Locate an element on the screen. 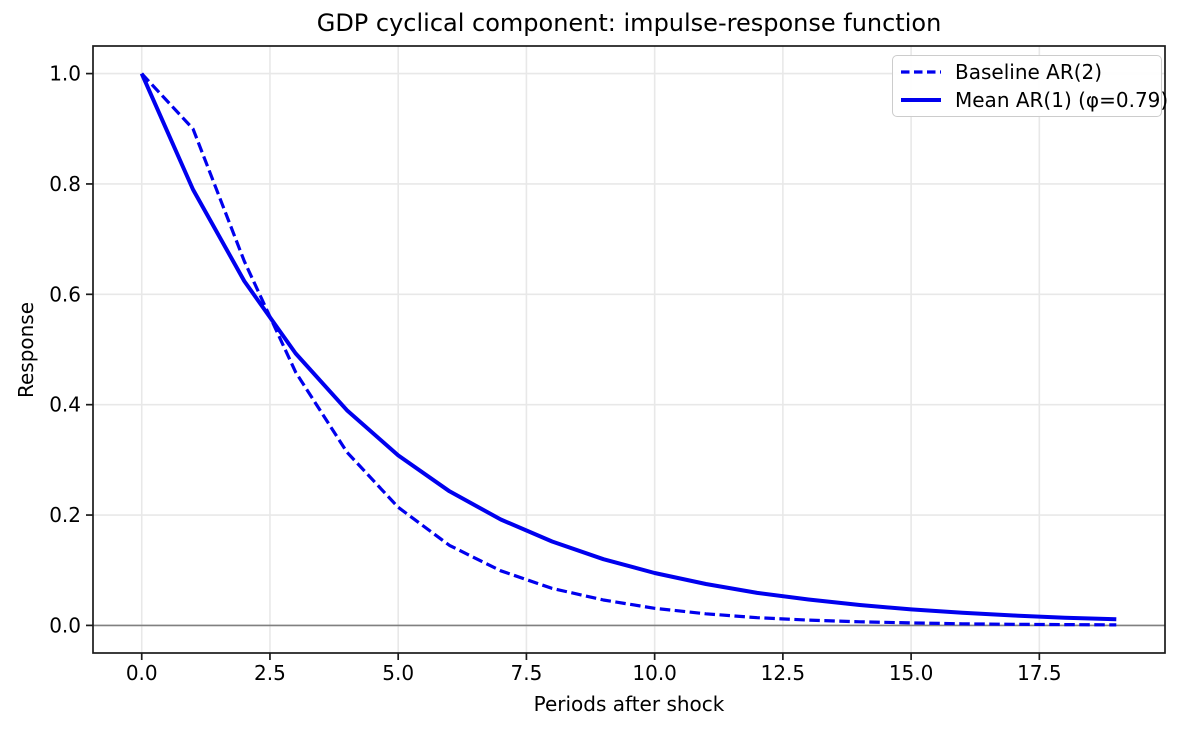  y-tick-label: 0.0 is located at coordinates (65, 625).